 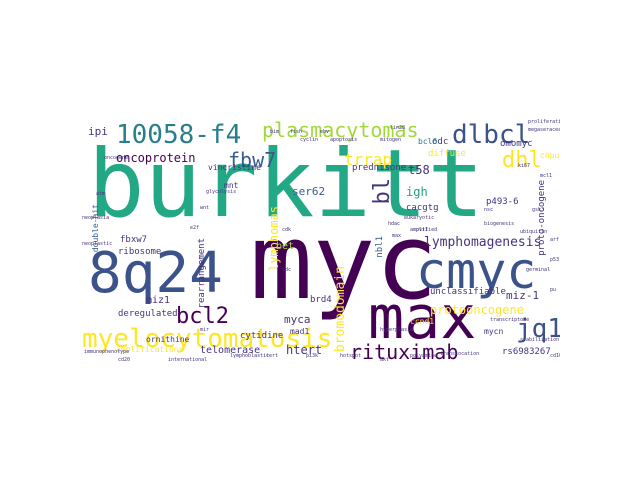 What do you see at coordinates (202, 273) in the screenshot?
I see `word-rearrangement: rearrangement` at bounding box center [202, 273].